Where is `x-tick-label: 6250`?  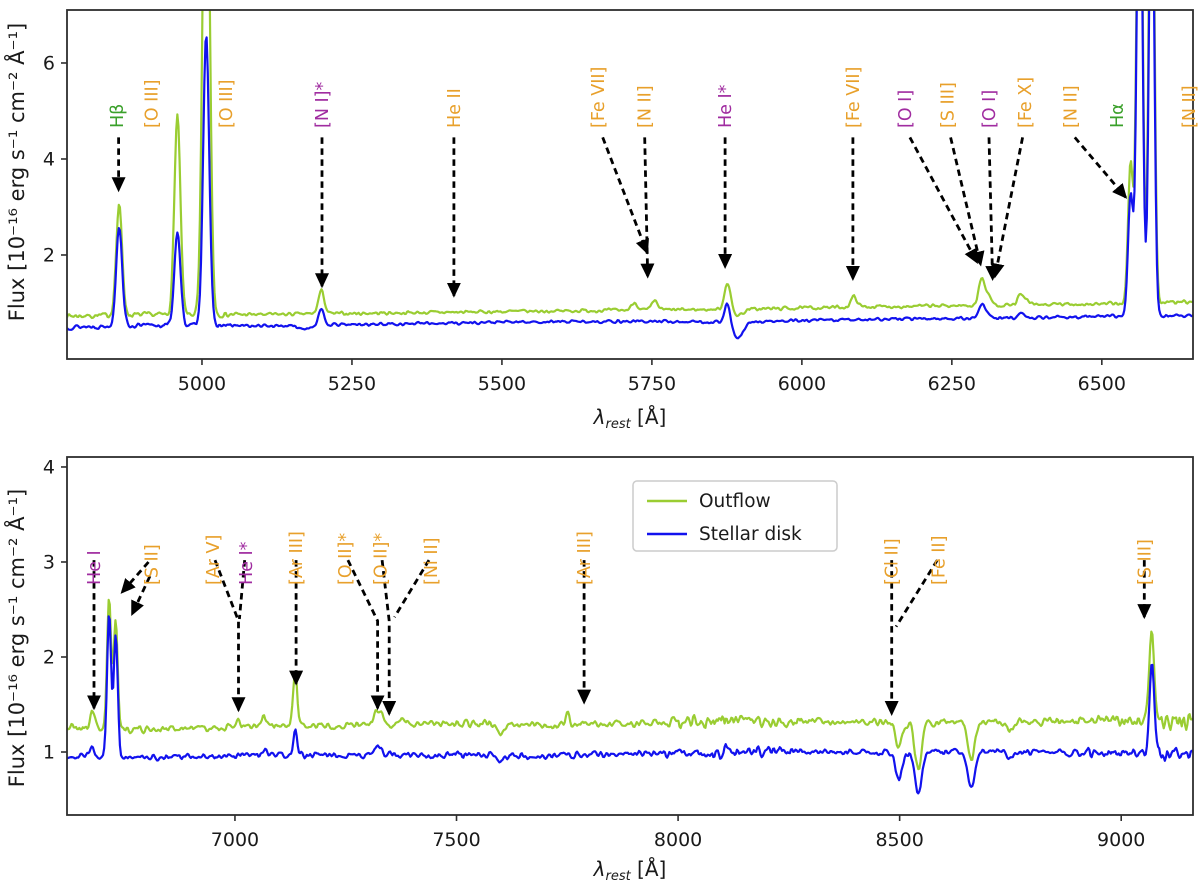 x-tick-label: 6250 is located at coordinates (952, 384).